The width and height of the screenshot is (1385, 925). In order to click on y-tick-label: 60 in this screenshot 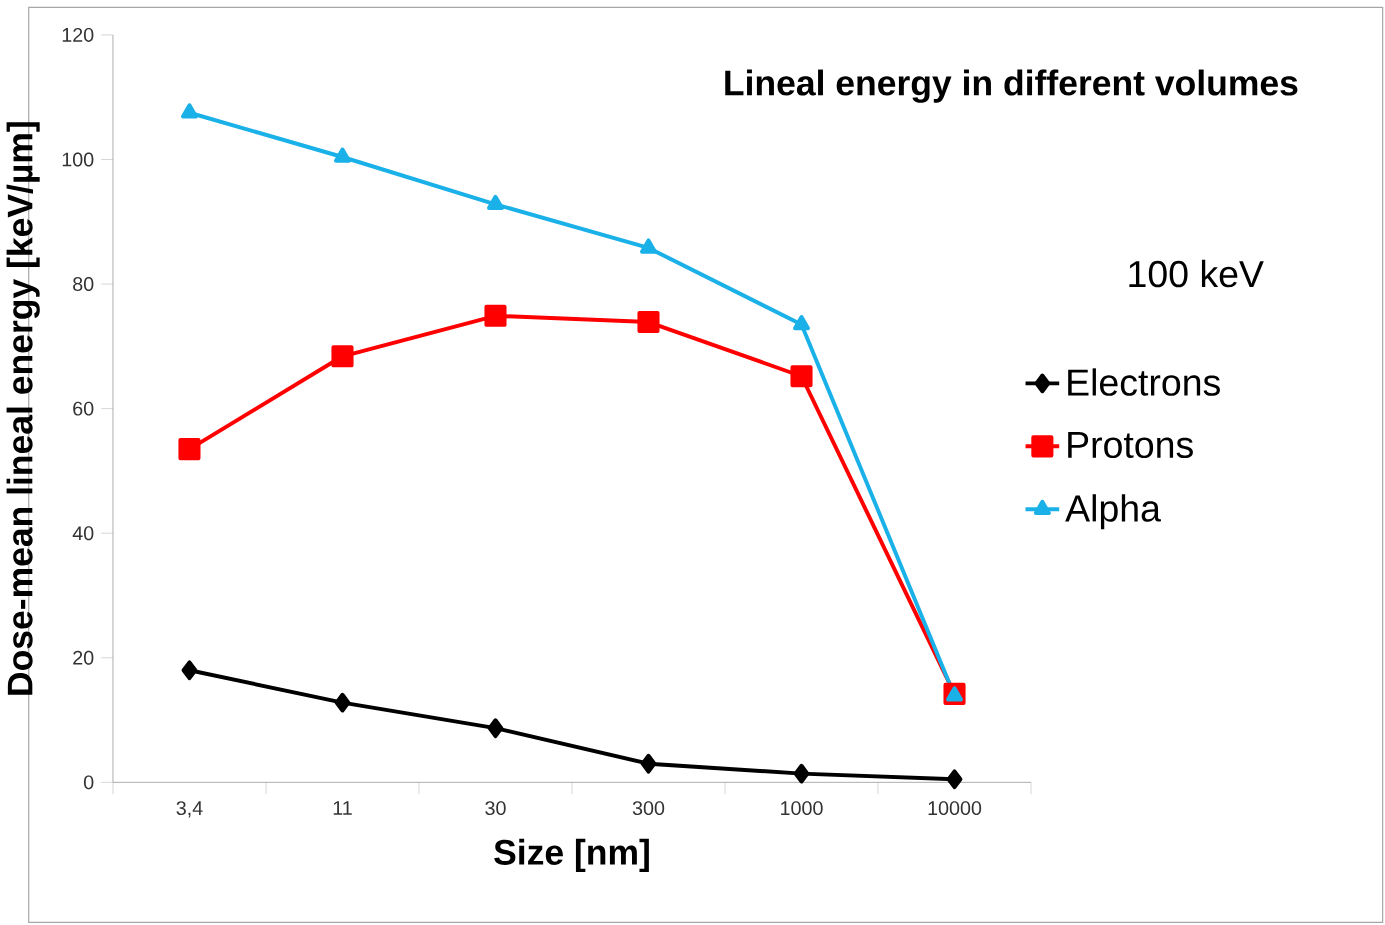, I will do `click(83, 408)`.